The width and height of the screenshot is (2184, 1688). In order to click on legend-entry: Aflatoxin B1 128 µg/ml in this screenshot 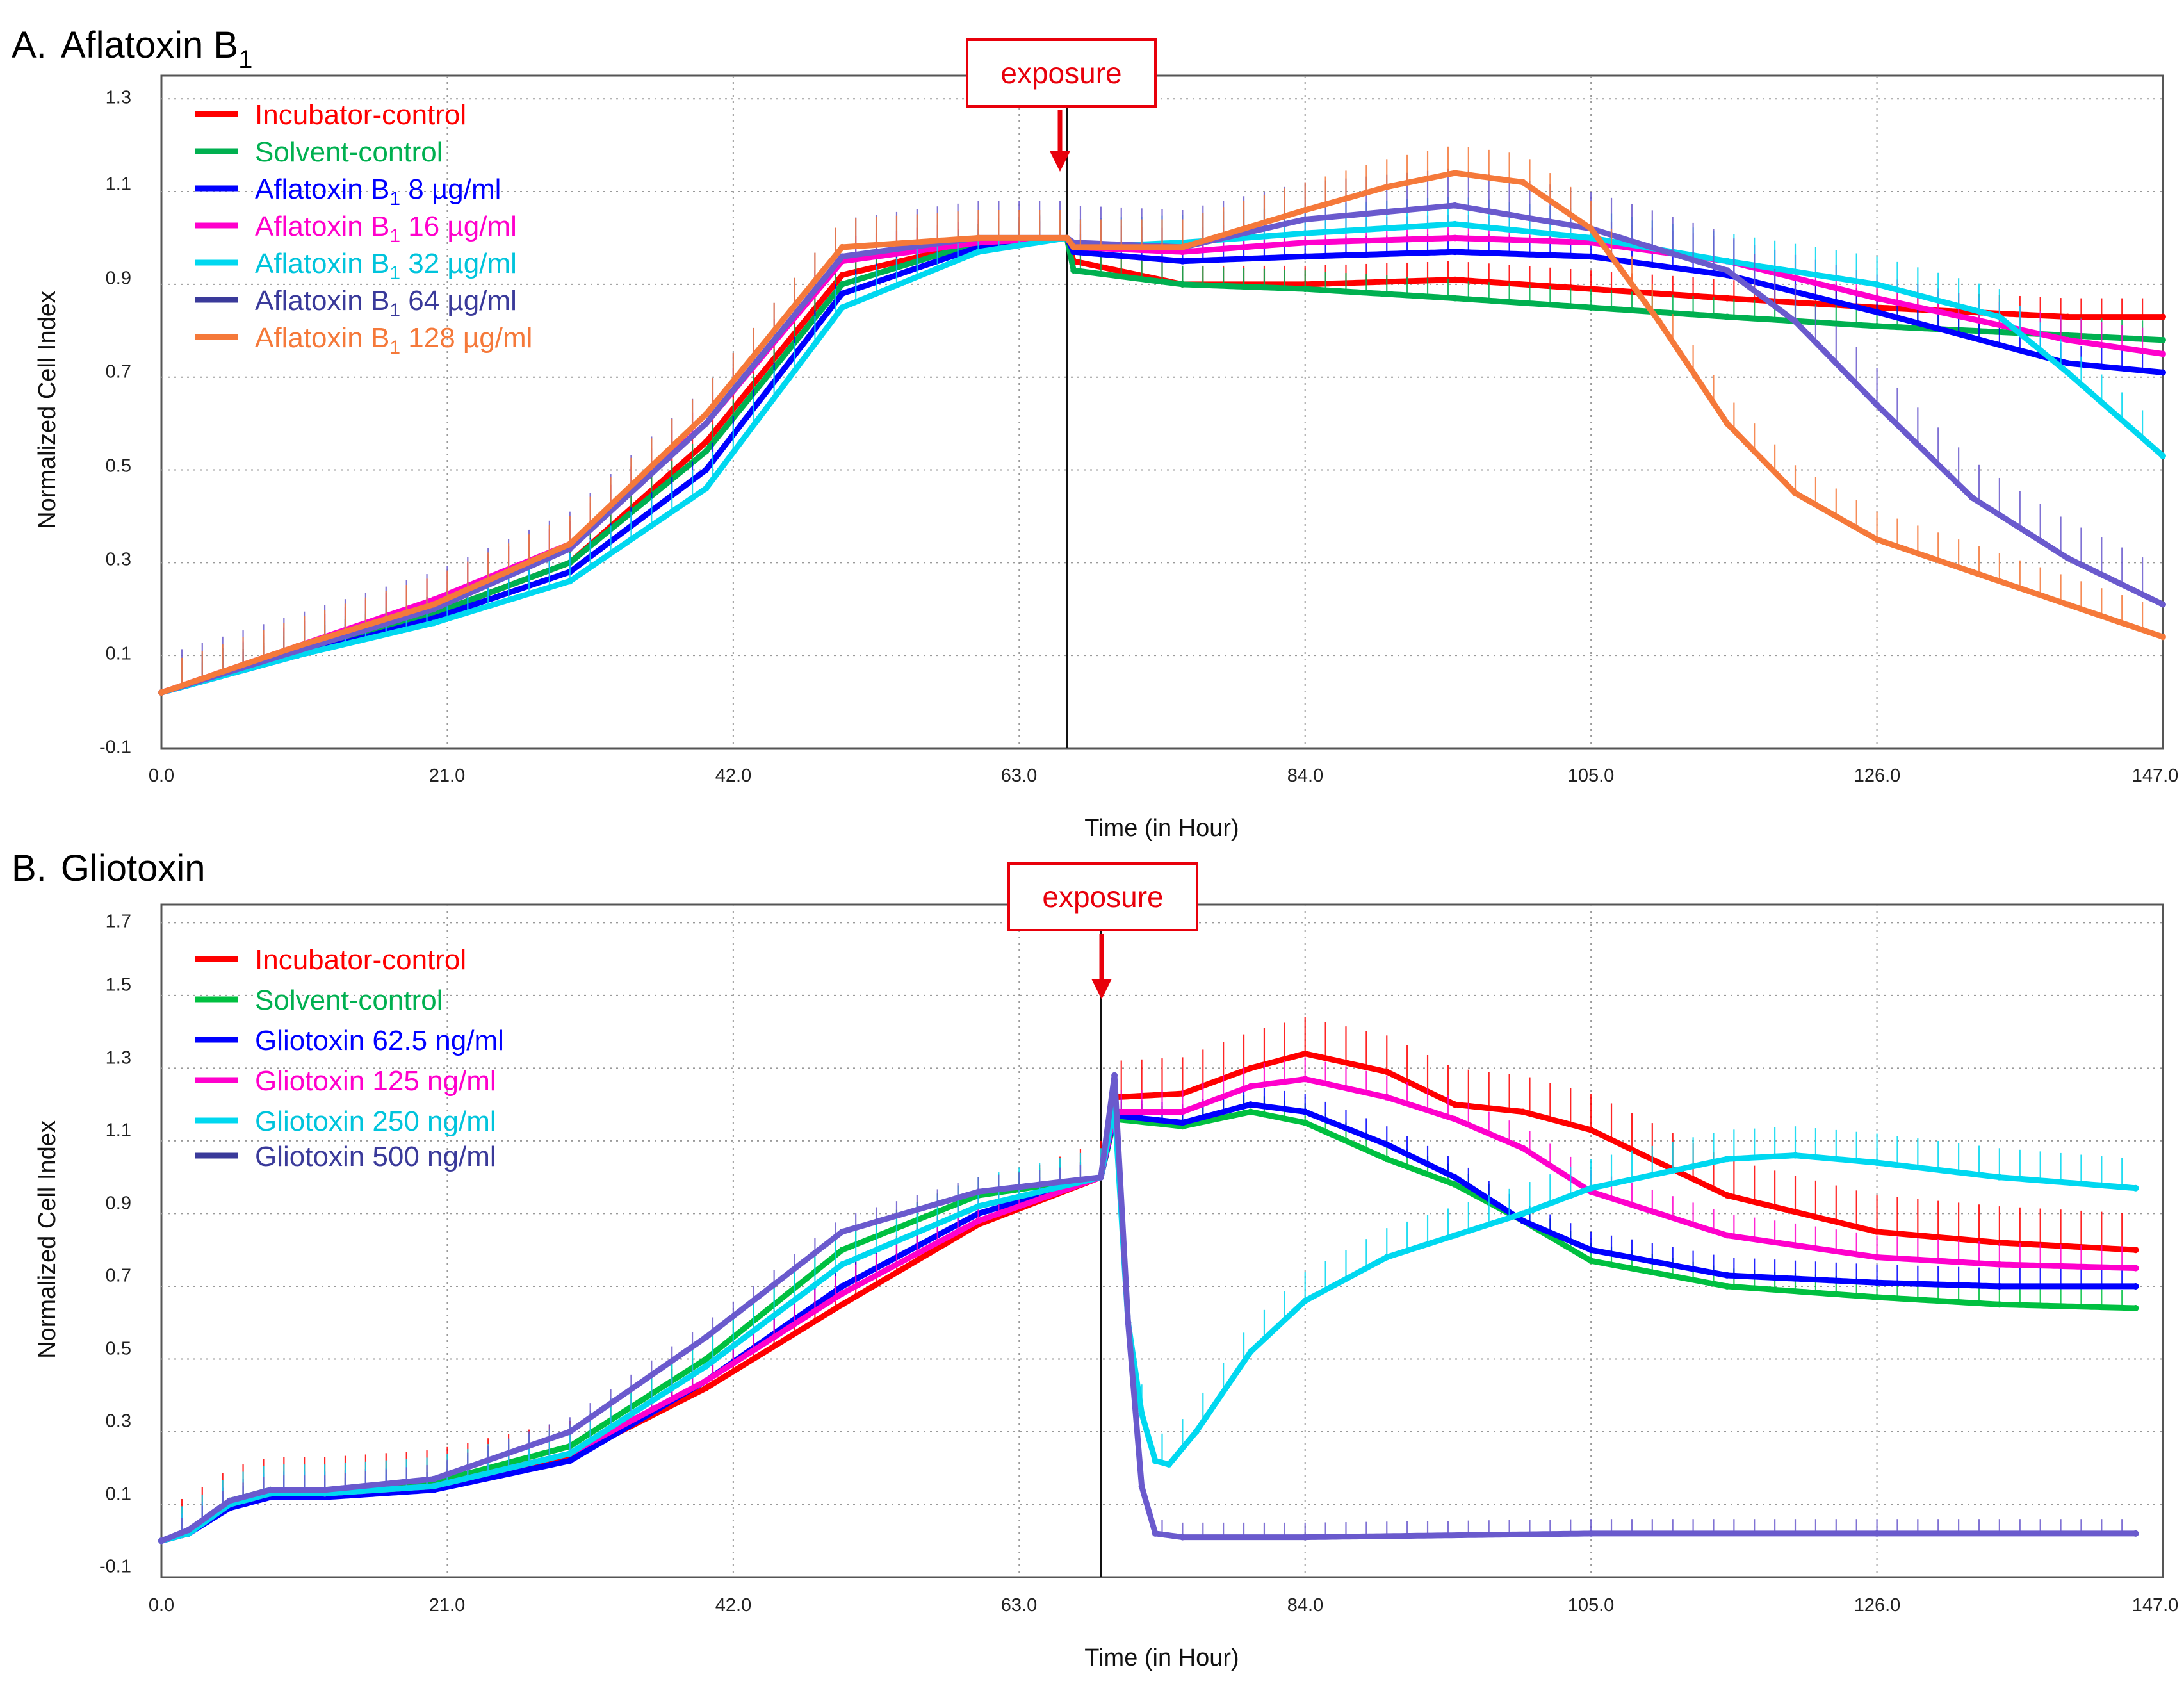, I will do `click(364, 340)`.